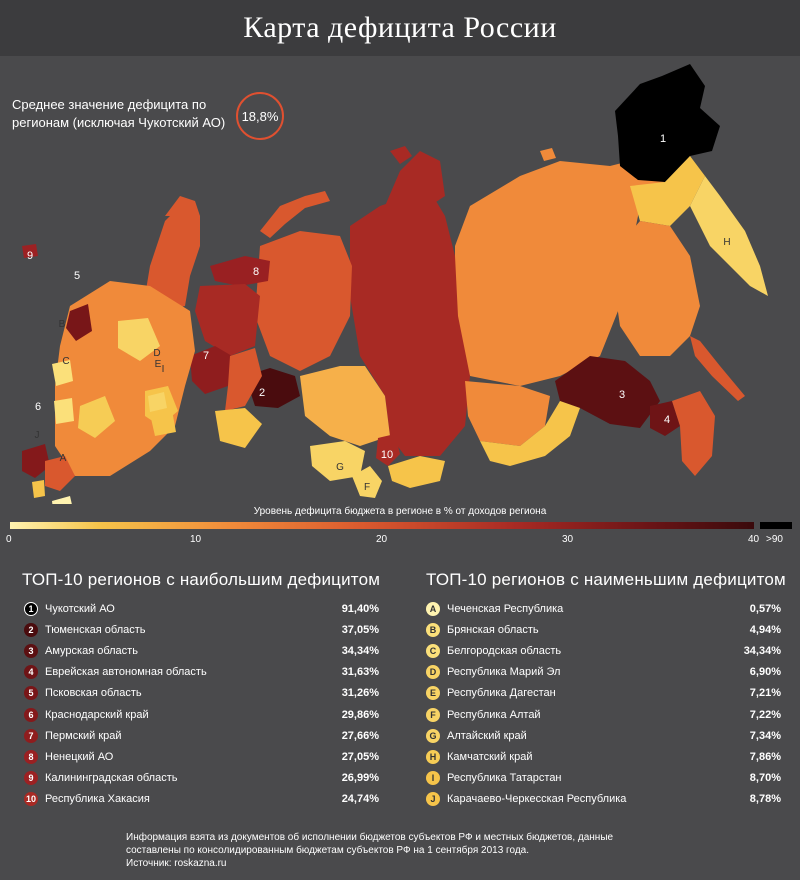 This screenshot has height=880, width=800. I want to click on top-deficit-marker-badge: 1, so click(31, 608).